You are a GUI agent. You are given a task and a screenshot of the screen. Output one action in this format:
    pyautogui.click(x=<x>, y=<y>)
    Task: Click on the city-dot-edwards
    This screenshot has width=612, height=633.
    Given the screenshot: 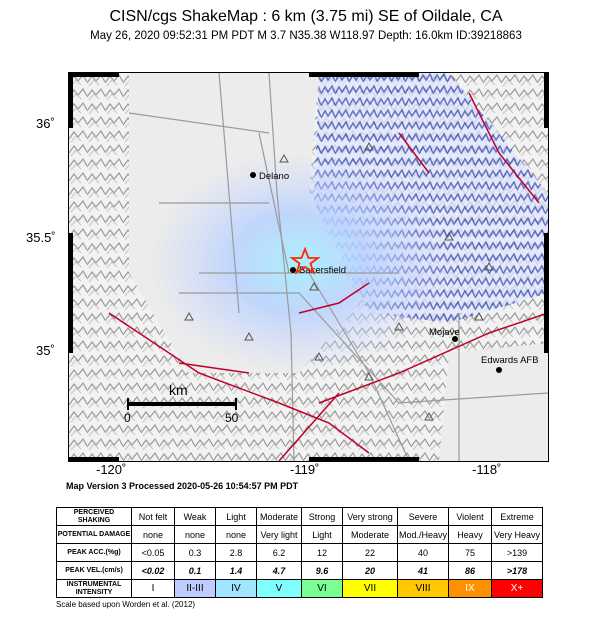 What is the action you would take?
    pyautogui.click(x=499, y=370)
    